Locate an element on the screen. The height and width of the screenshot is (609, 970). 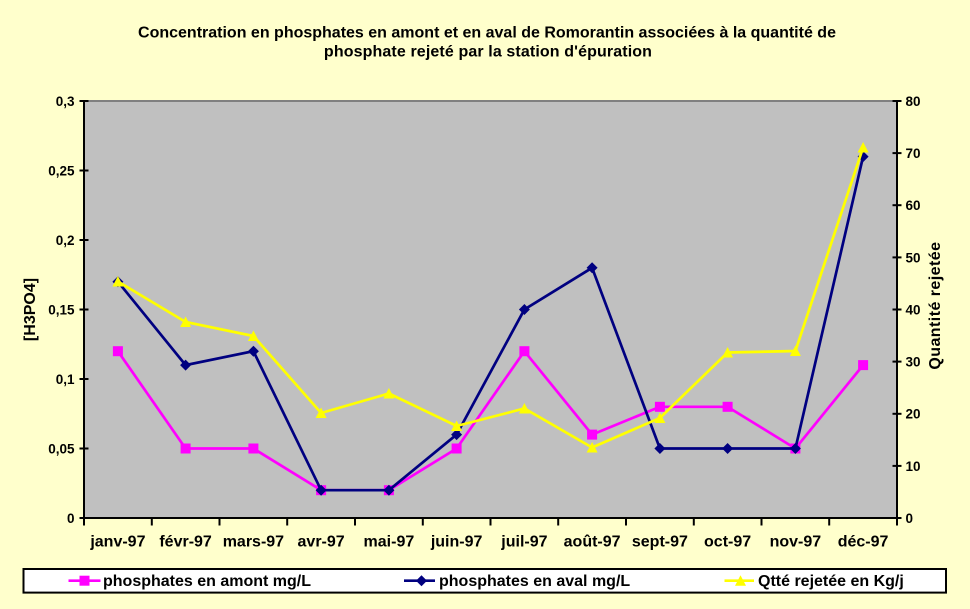
svg-text: 70 is located at coordinates (913, 153).